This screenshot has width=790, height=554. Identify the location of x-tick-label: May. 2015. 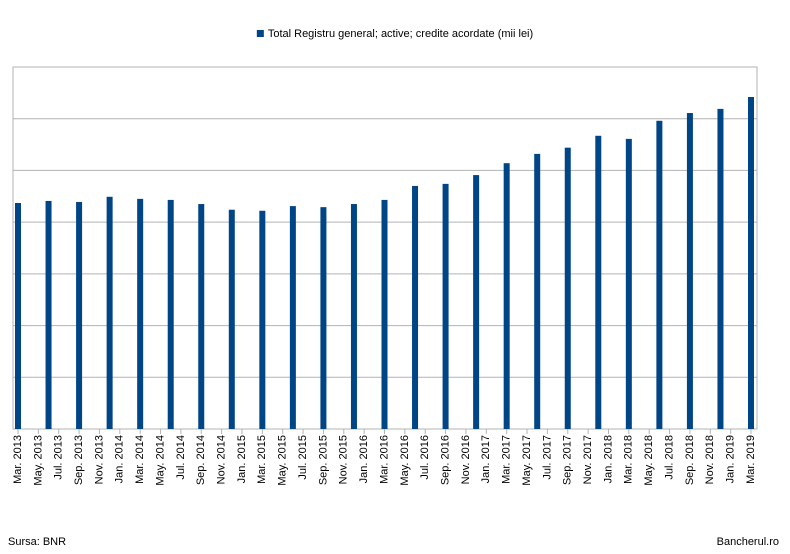
(283, 460).